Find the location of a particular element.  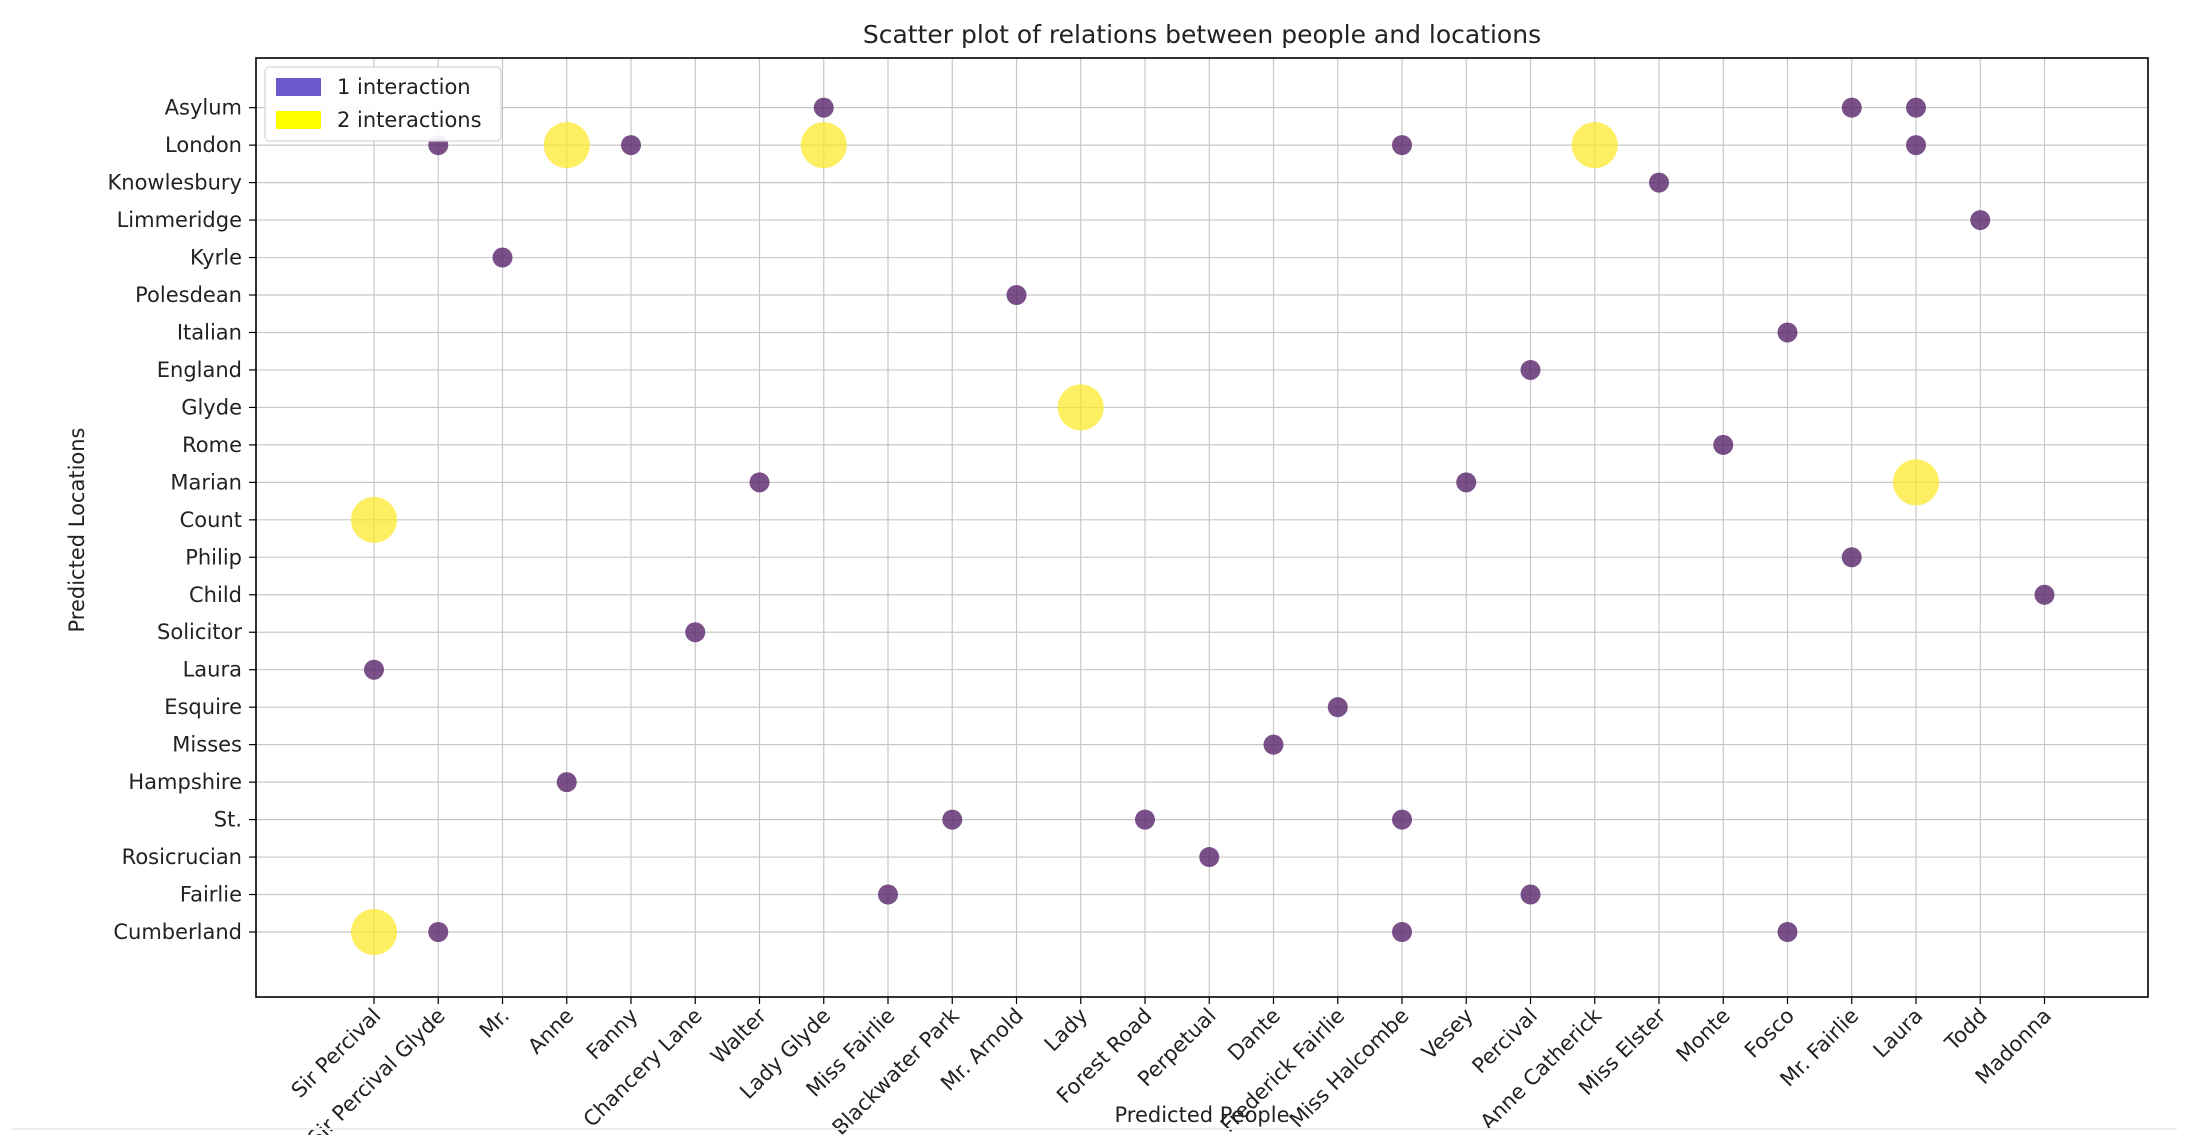

y-tick-label: Italian is located at coordinates (209, 332).